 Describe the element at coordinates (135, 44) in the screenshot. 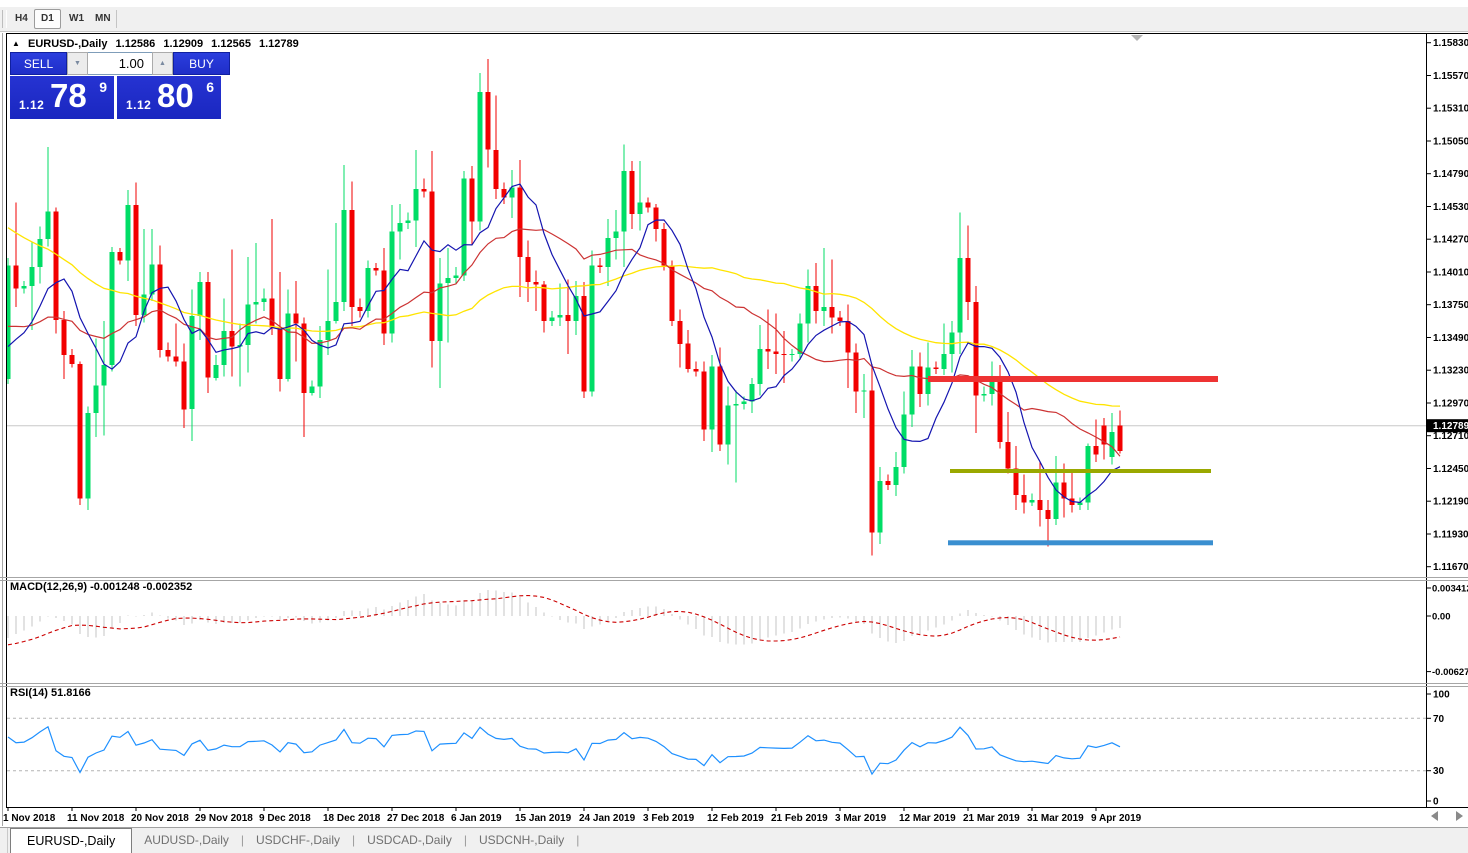

I see `ohlc-open: 1.12586` at that location.